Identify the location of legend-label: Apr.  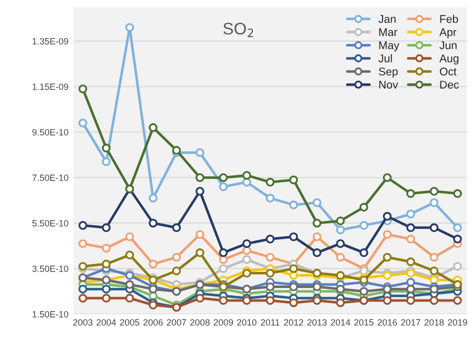
(447, 33).